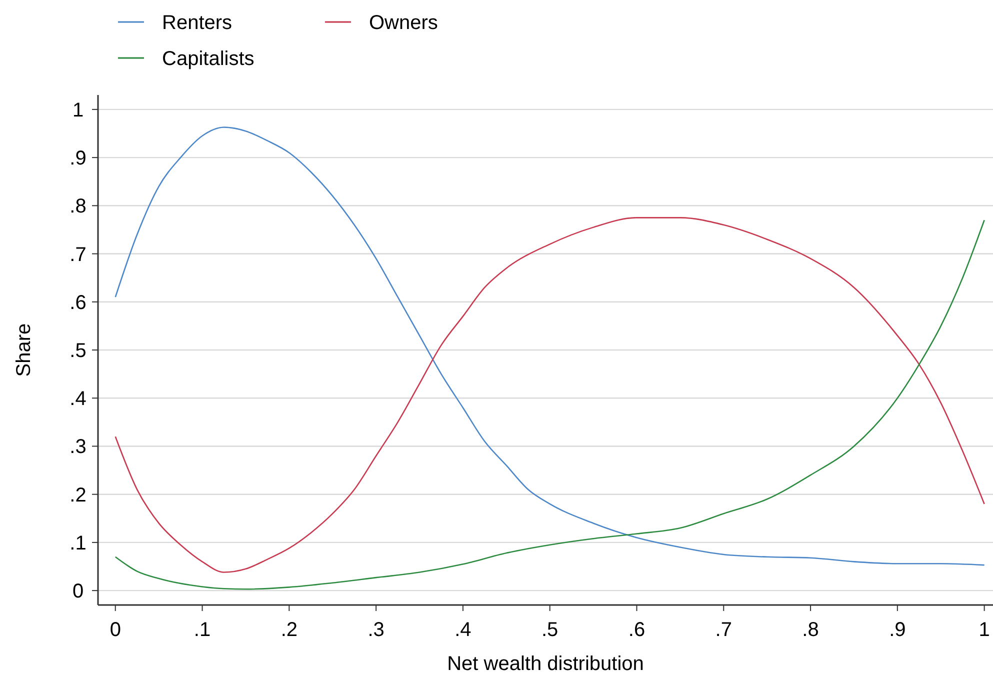 Image resolution: width=993 pixels, height=684 pixels. What do you see at coordinates (202, 630) in the screenshot?
I see `x-tick-label: .1` at bounding box center [202, 630].